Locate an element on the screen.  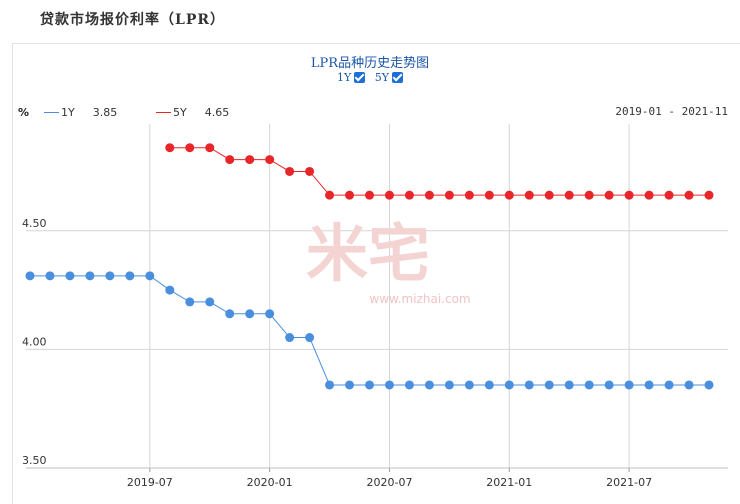
chart-title: LPR品种历史走势图 is located at coordinates (370, 63).